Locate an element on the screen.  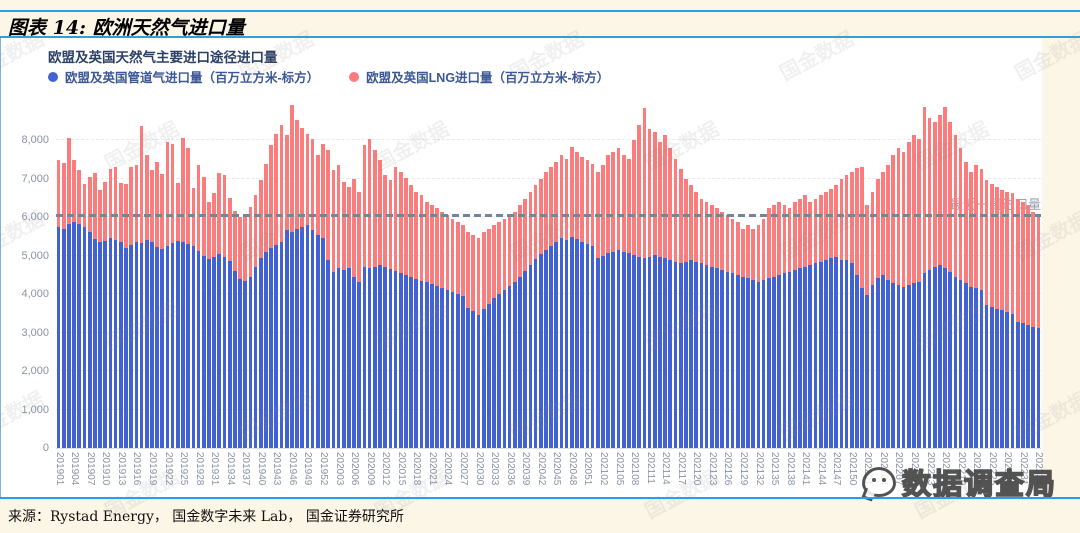
x-axis-tick-label: 202042 is located at coordinates (541, 469).